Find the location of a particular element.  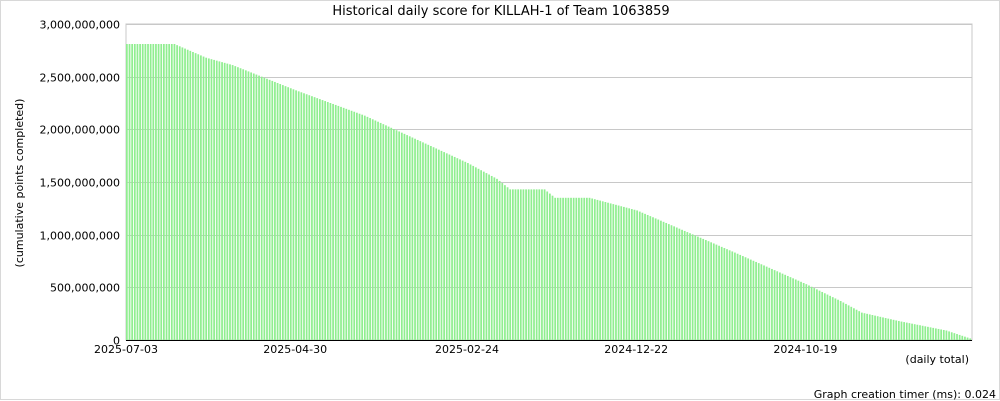

x-tick-label: 2025-07-03 is located at coordinates (126, 349).